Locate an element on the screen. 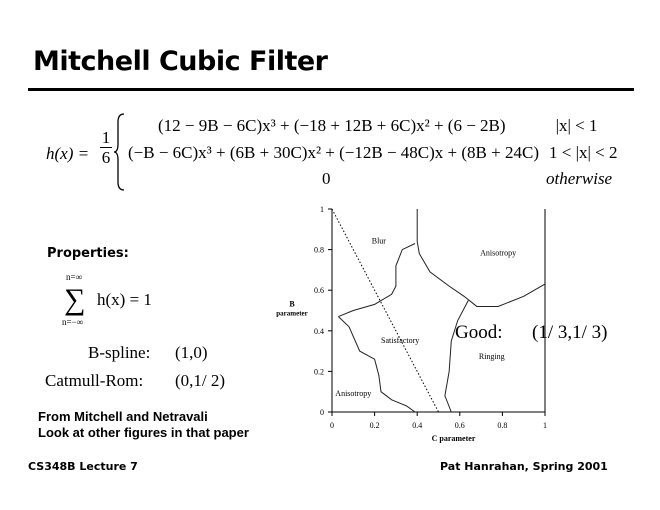 Image resolution: width=660 pixels, height=510 pixels. catmull-label: Catmull-Rom: is located at coordinates (94, 380).